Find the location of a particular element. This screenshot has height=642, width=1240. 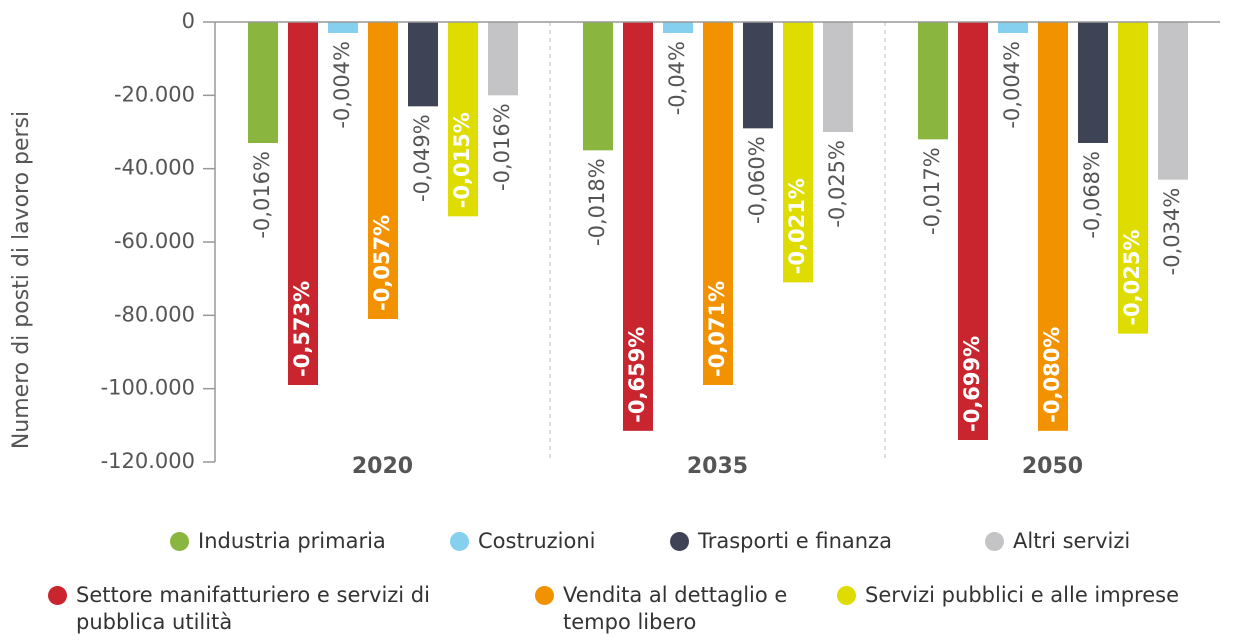

share-label: -0,068% is located at coordinates (1092, 195).